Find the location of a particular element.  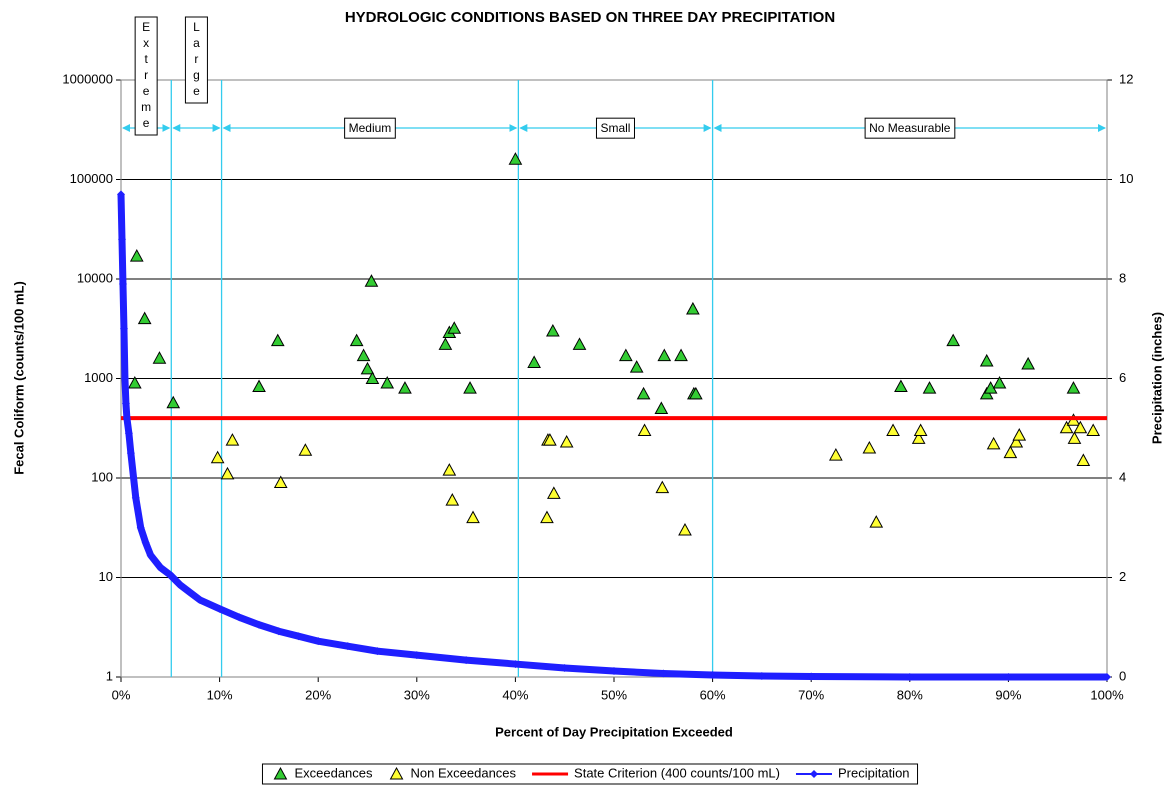

legend-box is located at coordinates (590, 774).